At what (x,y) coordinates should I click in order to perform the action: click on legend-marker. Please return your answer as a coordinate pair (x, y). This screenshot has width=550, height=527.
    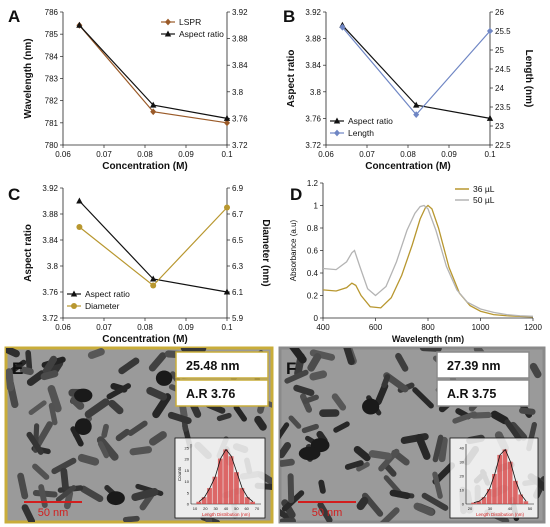
    Looking at the image, I should click on (337, 133).